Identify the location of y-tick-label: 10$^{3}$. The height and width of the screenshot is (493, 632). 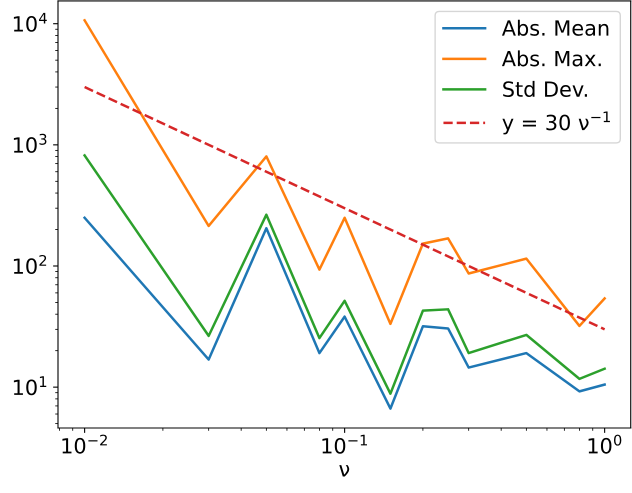
(30, 143).